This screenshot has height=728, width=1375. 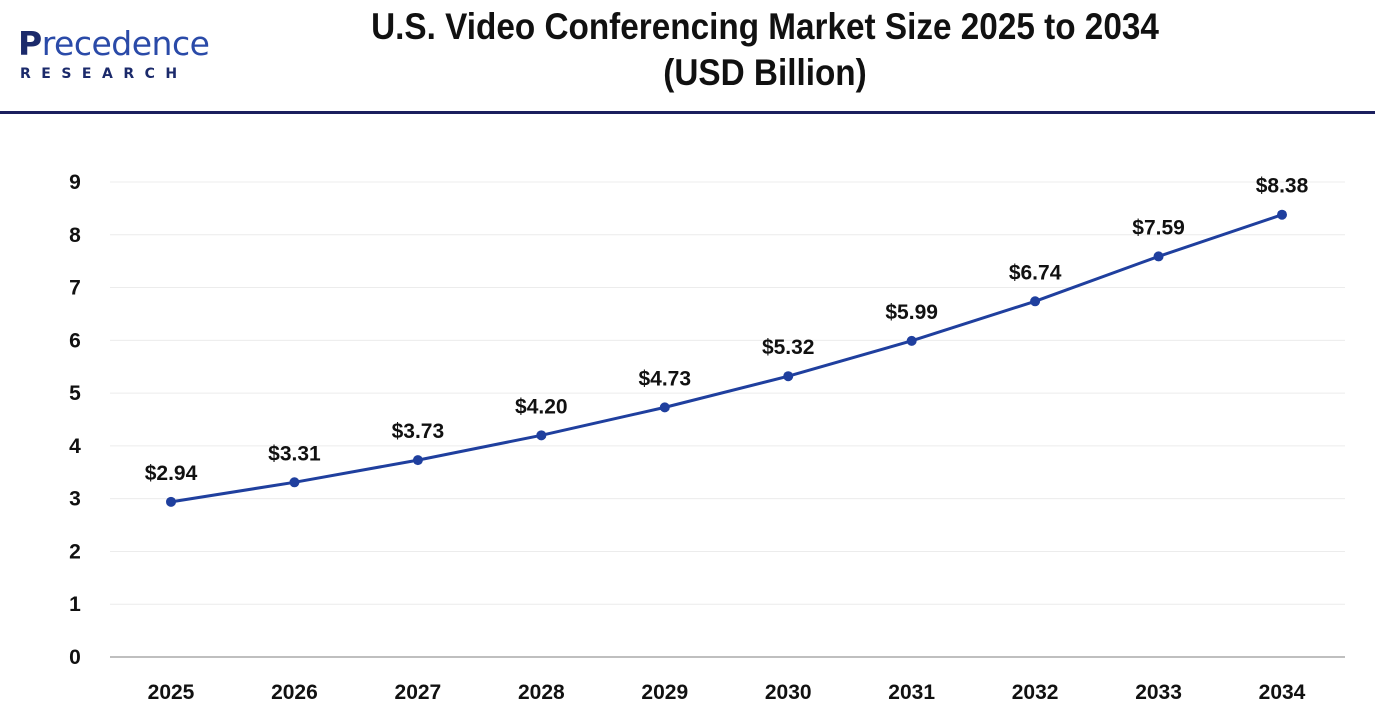 What do you see at coordinates (418, 431) in the screenshot?
I see `data-value-label: $3.73` at bounding box center [418, 431].